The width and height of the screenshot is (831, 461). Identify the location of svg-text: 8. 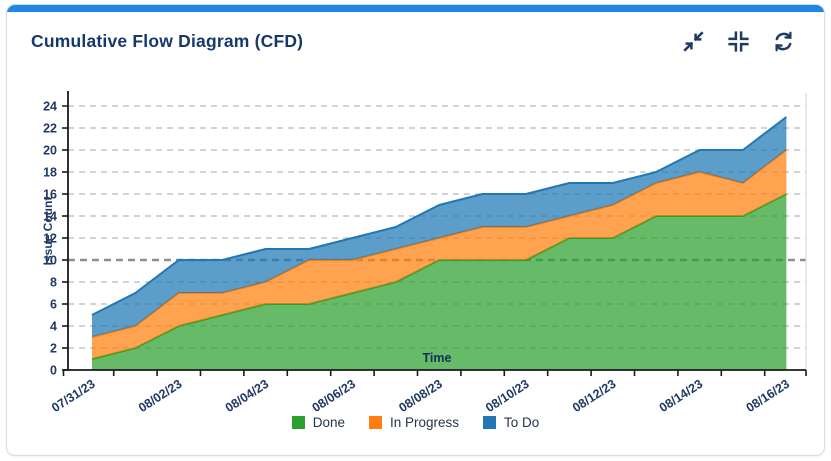
(53, 283).